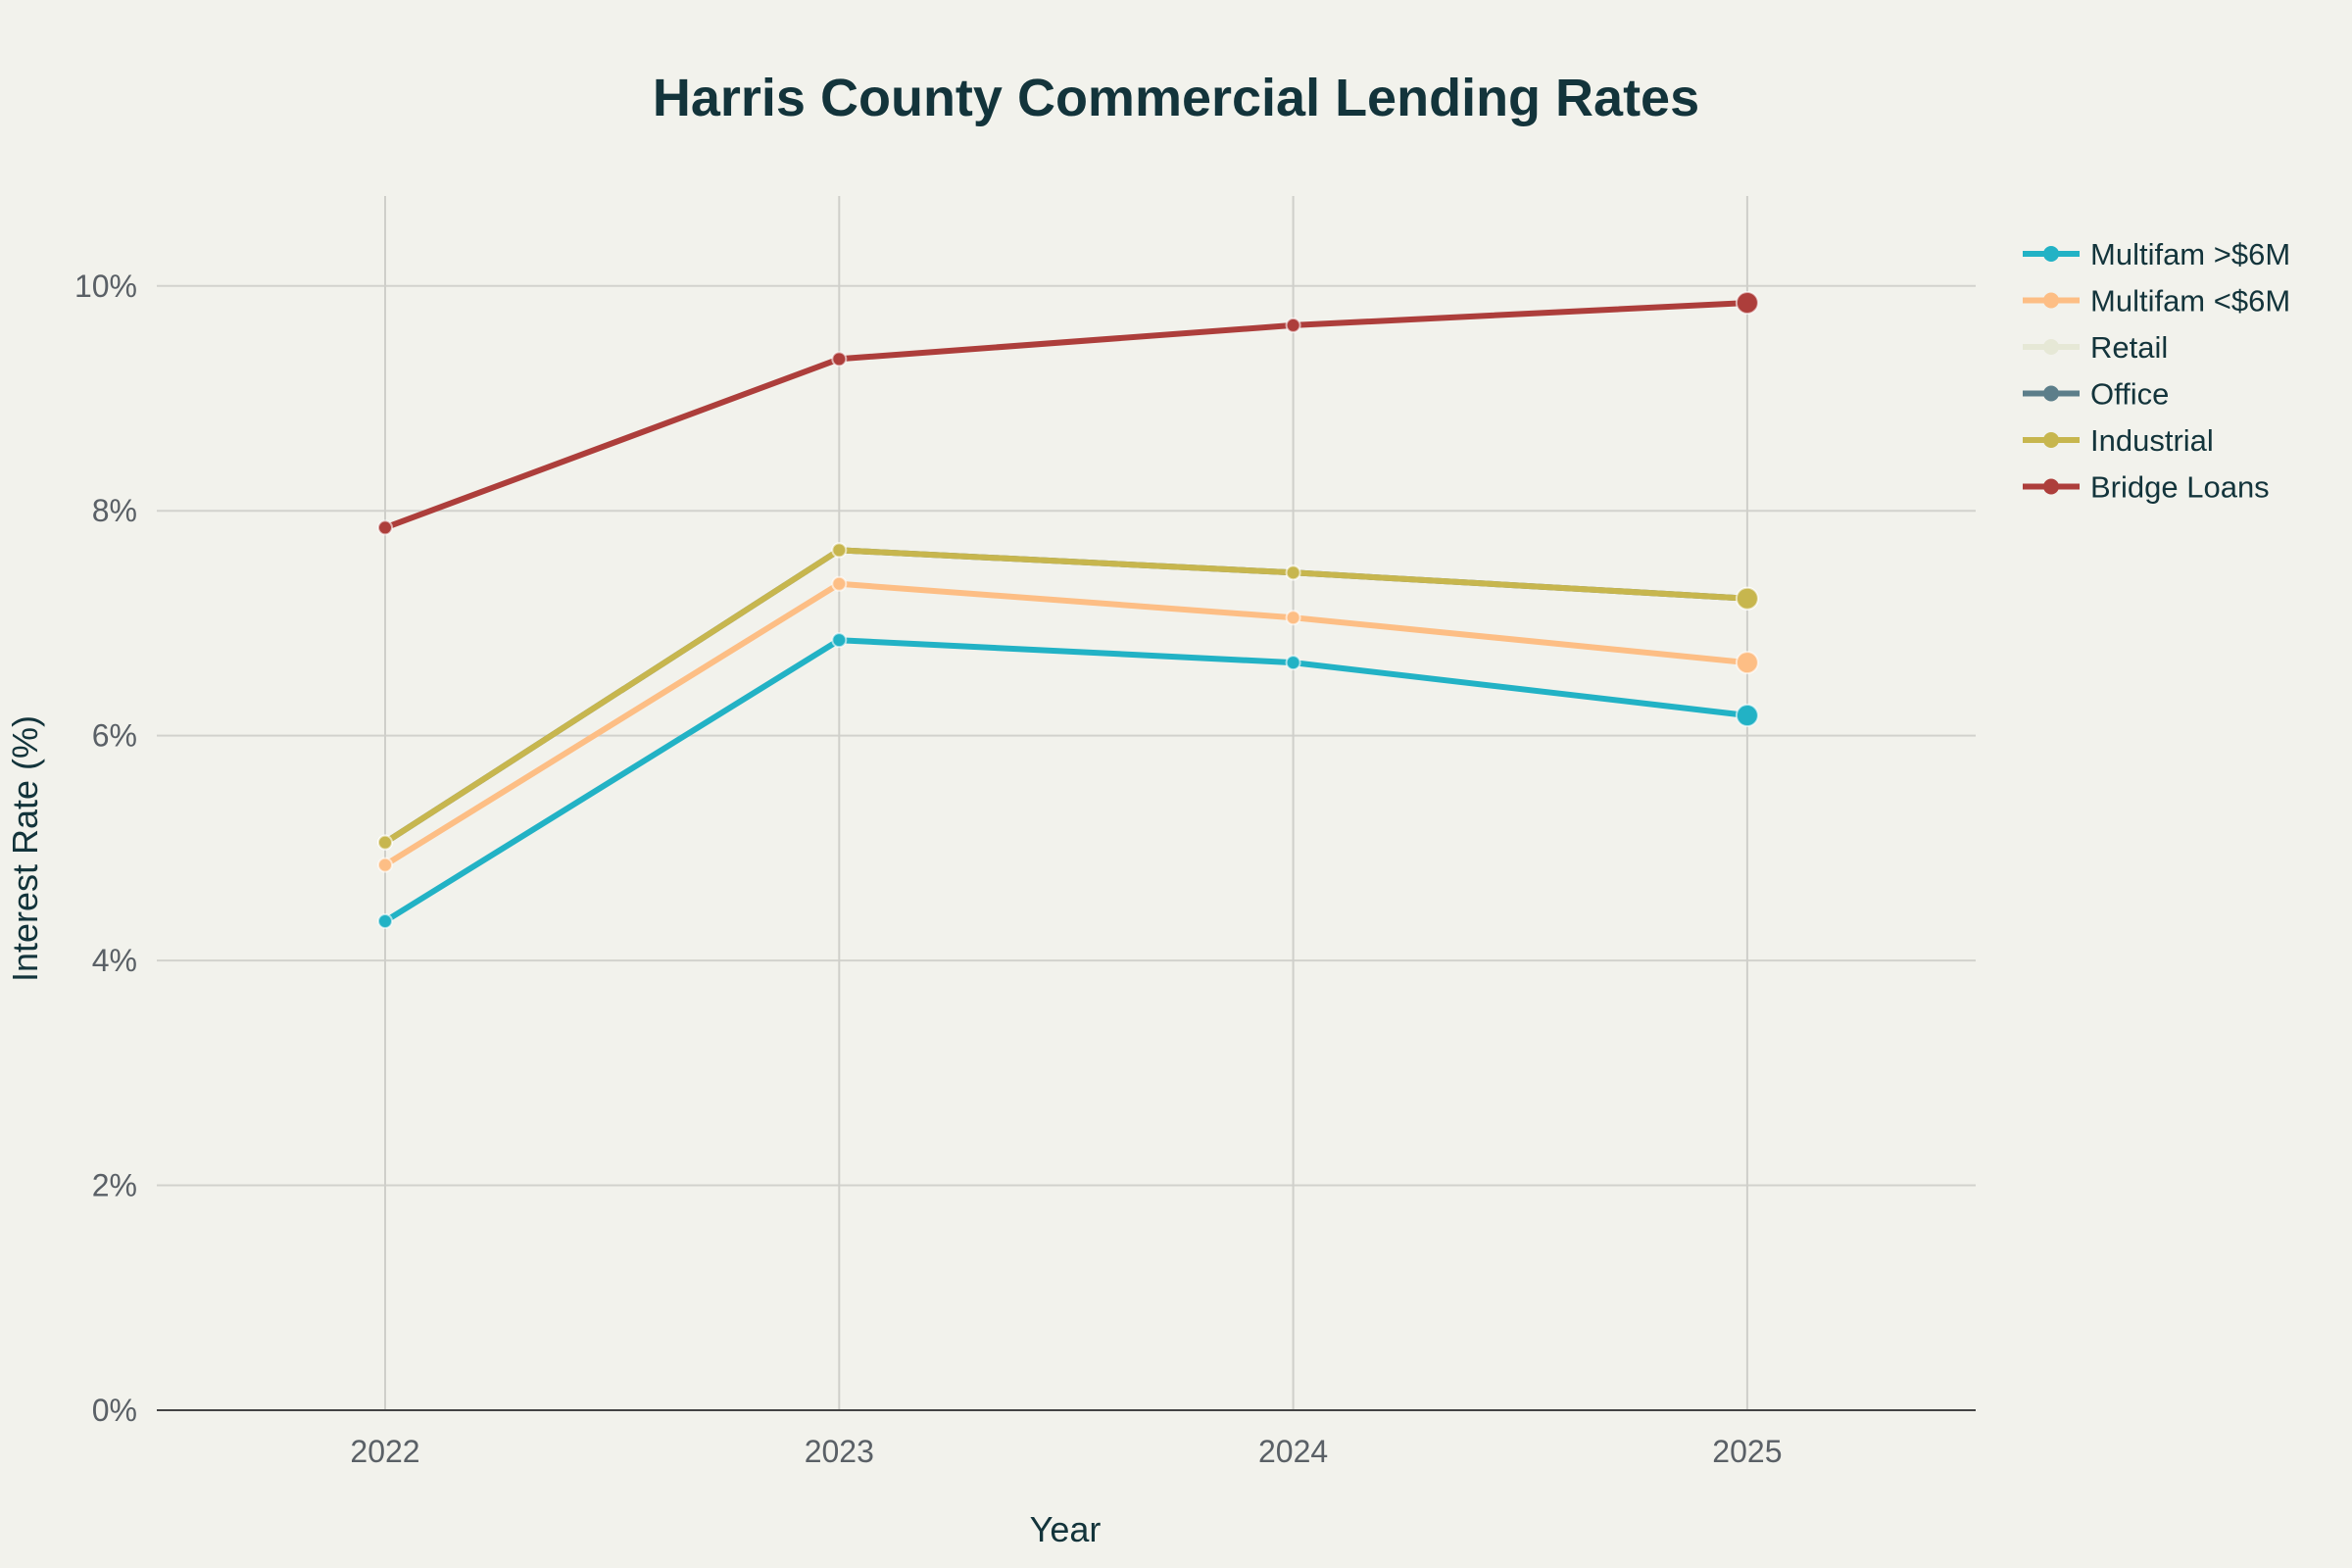 The image size is (2352, 1568). I want to click on x-tick-label: 2022, so click(384, 1451).